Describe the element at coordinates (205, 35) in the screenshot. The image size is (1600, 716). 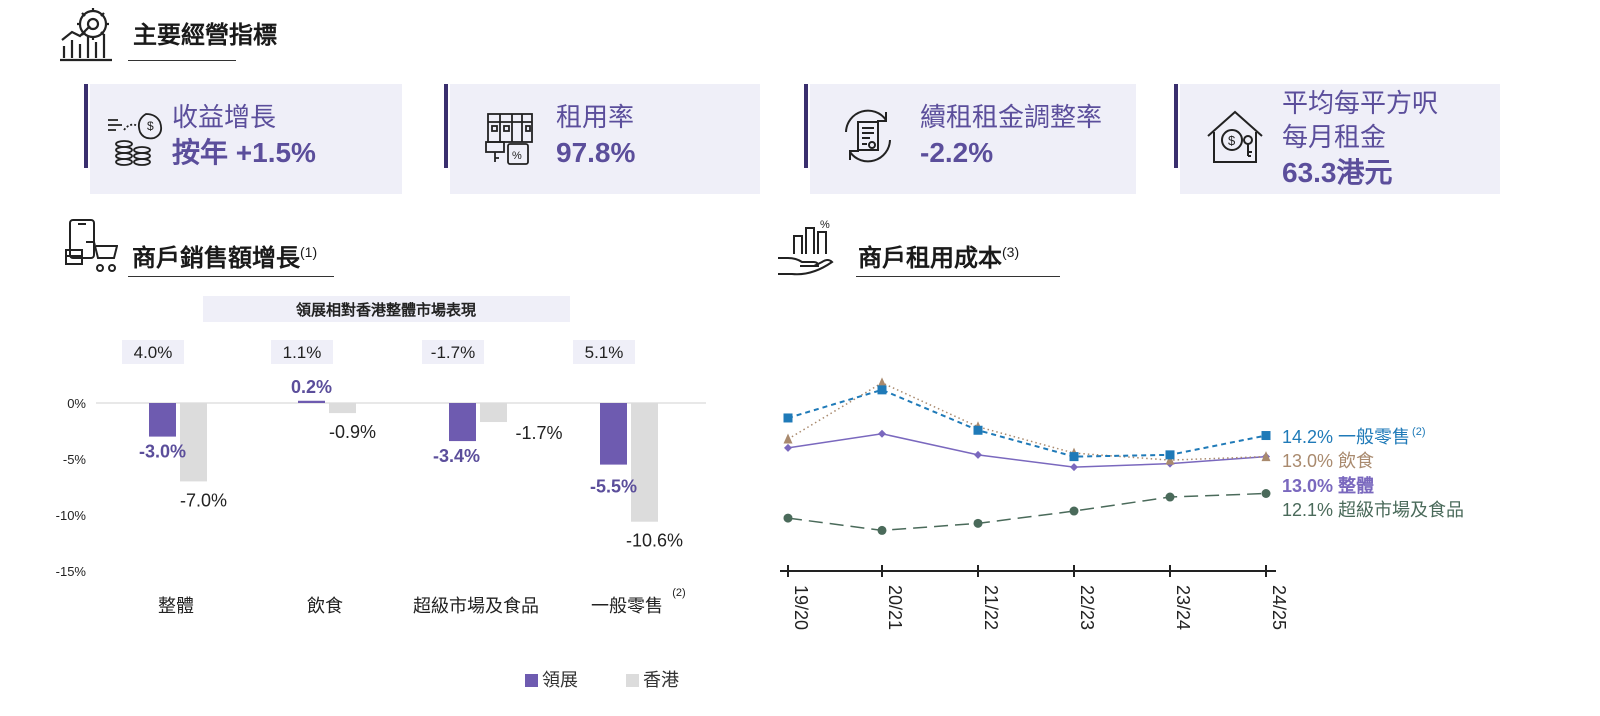
I see `kpi-section-title: 主要經營指標` at that location.